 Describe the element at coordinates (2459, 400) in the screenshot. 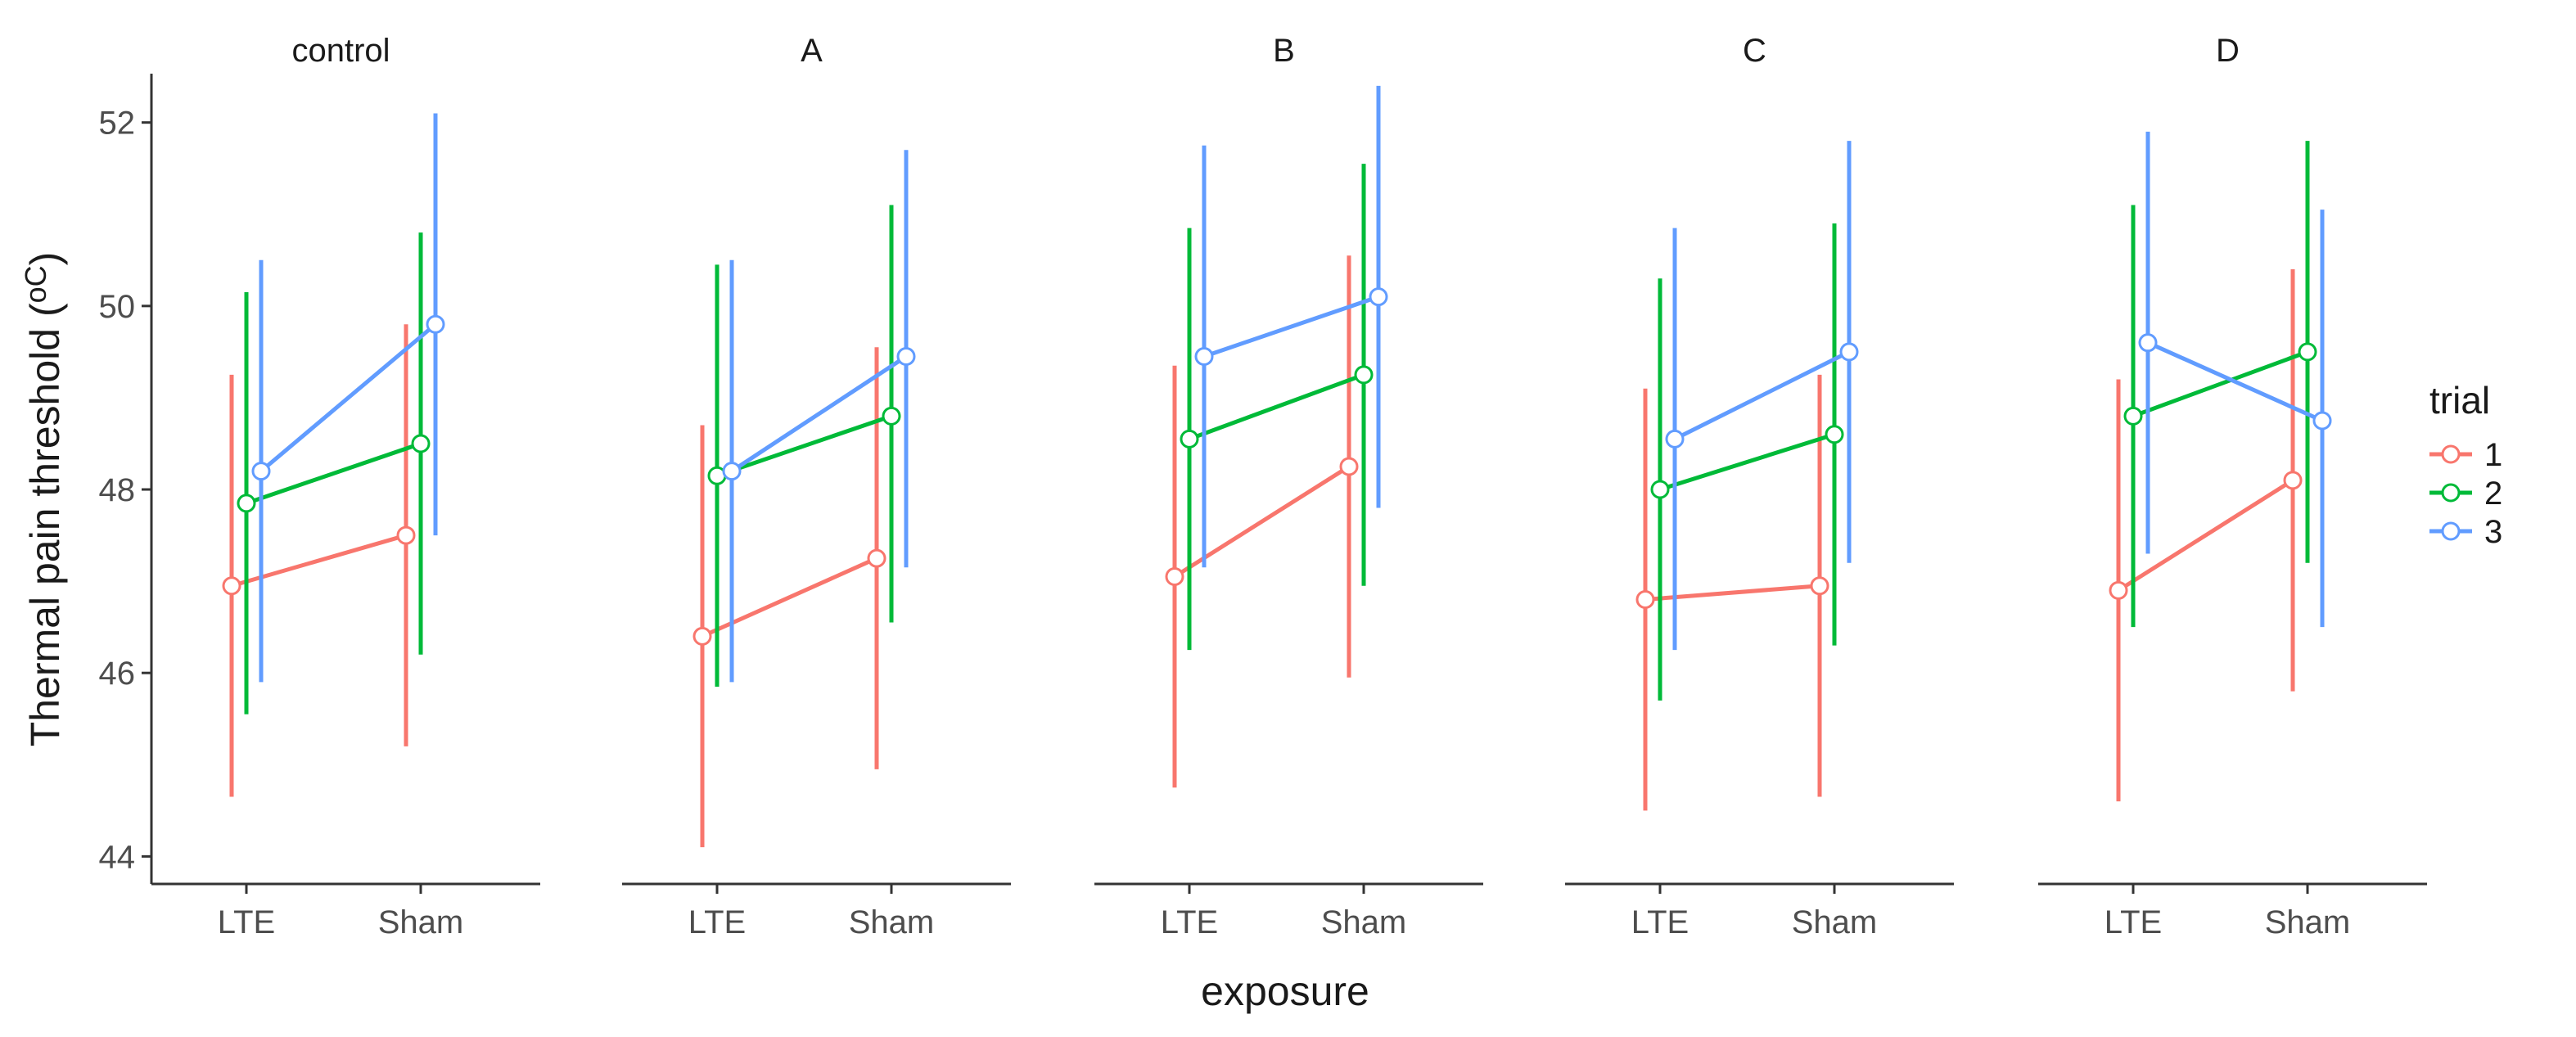

I see `legend-title: trial` at that location.